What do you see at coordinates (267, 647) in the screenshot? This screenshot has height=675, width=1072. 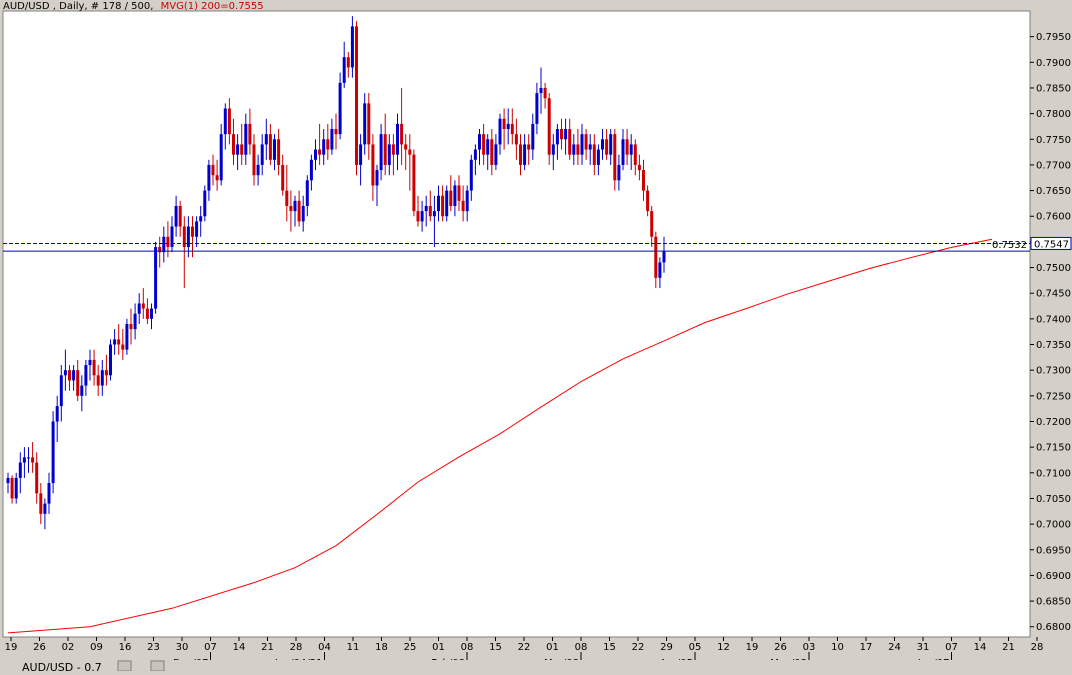 I see `x-tick-label: 21` at bounding box center [267, 647].